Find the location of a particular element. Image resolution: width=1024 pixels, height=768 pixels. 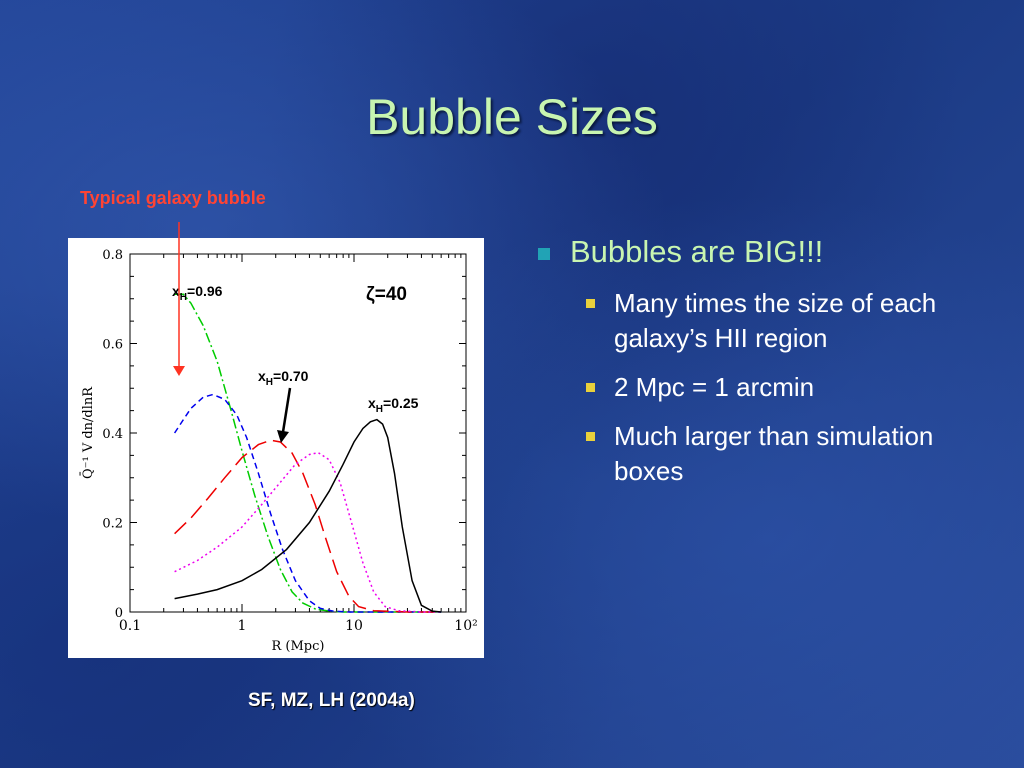

x-tick-label: 0.1 is located at coordinates (130, 626).